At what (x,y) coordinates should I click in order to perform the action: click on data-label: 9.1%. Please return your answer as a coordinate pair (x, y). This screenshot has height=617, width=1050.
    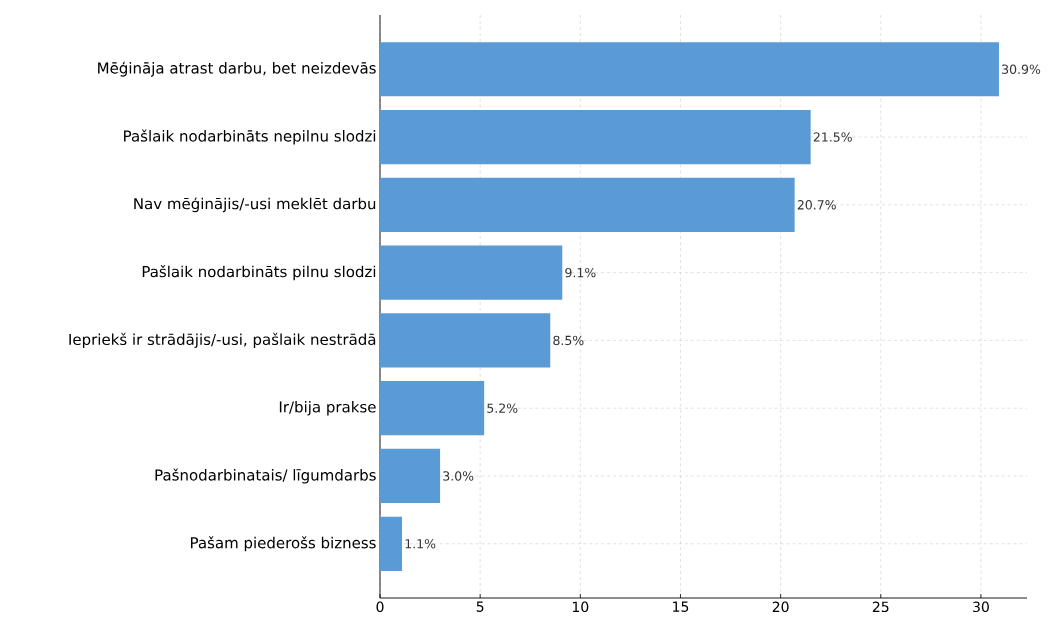
    Looking at the image, I should click on (580, 272).